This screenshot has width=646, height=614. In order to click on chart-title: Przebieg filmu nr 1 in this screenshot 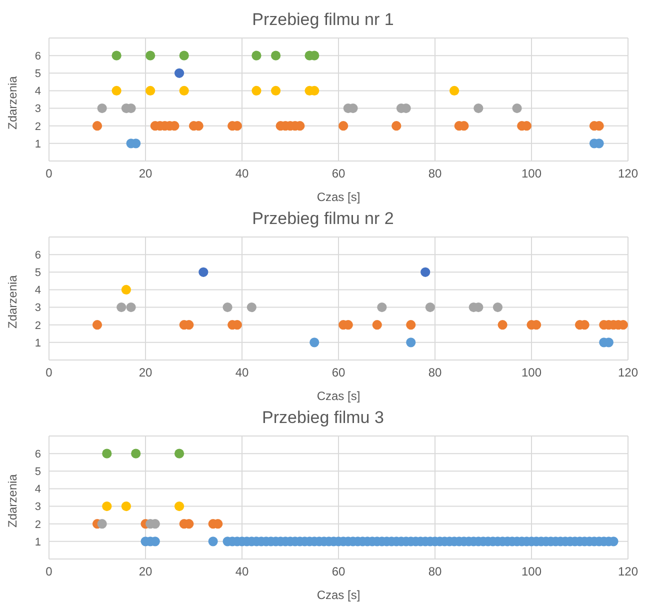, I will do `click(323, 20)`.